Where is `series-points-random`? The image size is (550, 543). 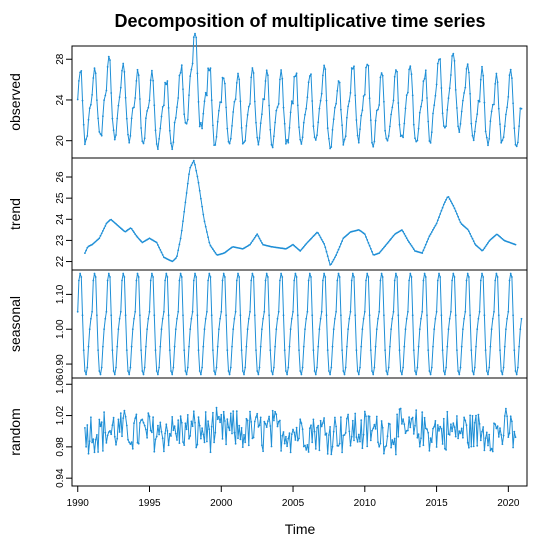 series-points-random is located at coordinates (300, 431).